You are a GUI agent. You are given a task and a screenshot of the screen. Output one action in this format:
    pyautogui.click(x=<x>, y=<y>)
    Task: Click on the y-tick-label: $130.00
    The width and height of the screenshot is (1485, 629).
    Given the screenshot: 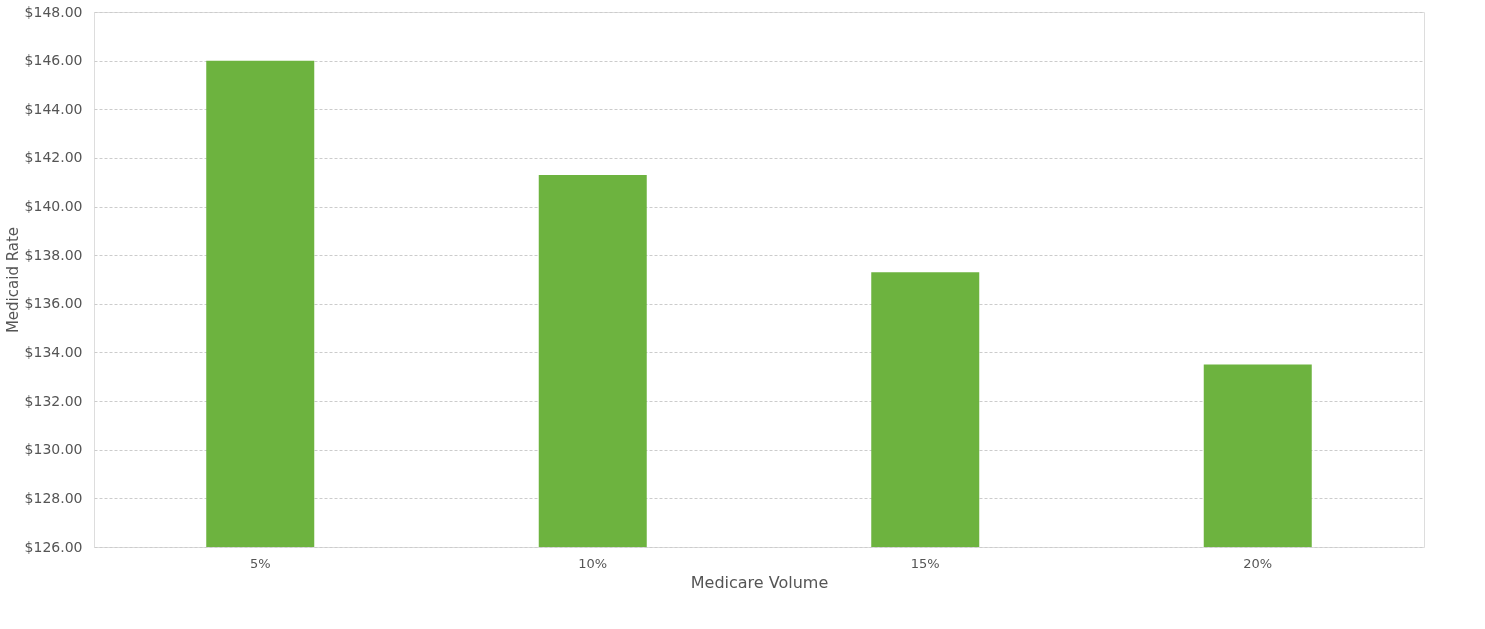 What is the action you would take?
    pyautogui.click(x=53, y=449)
    